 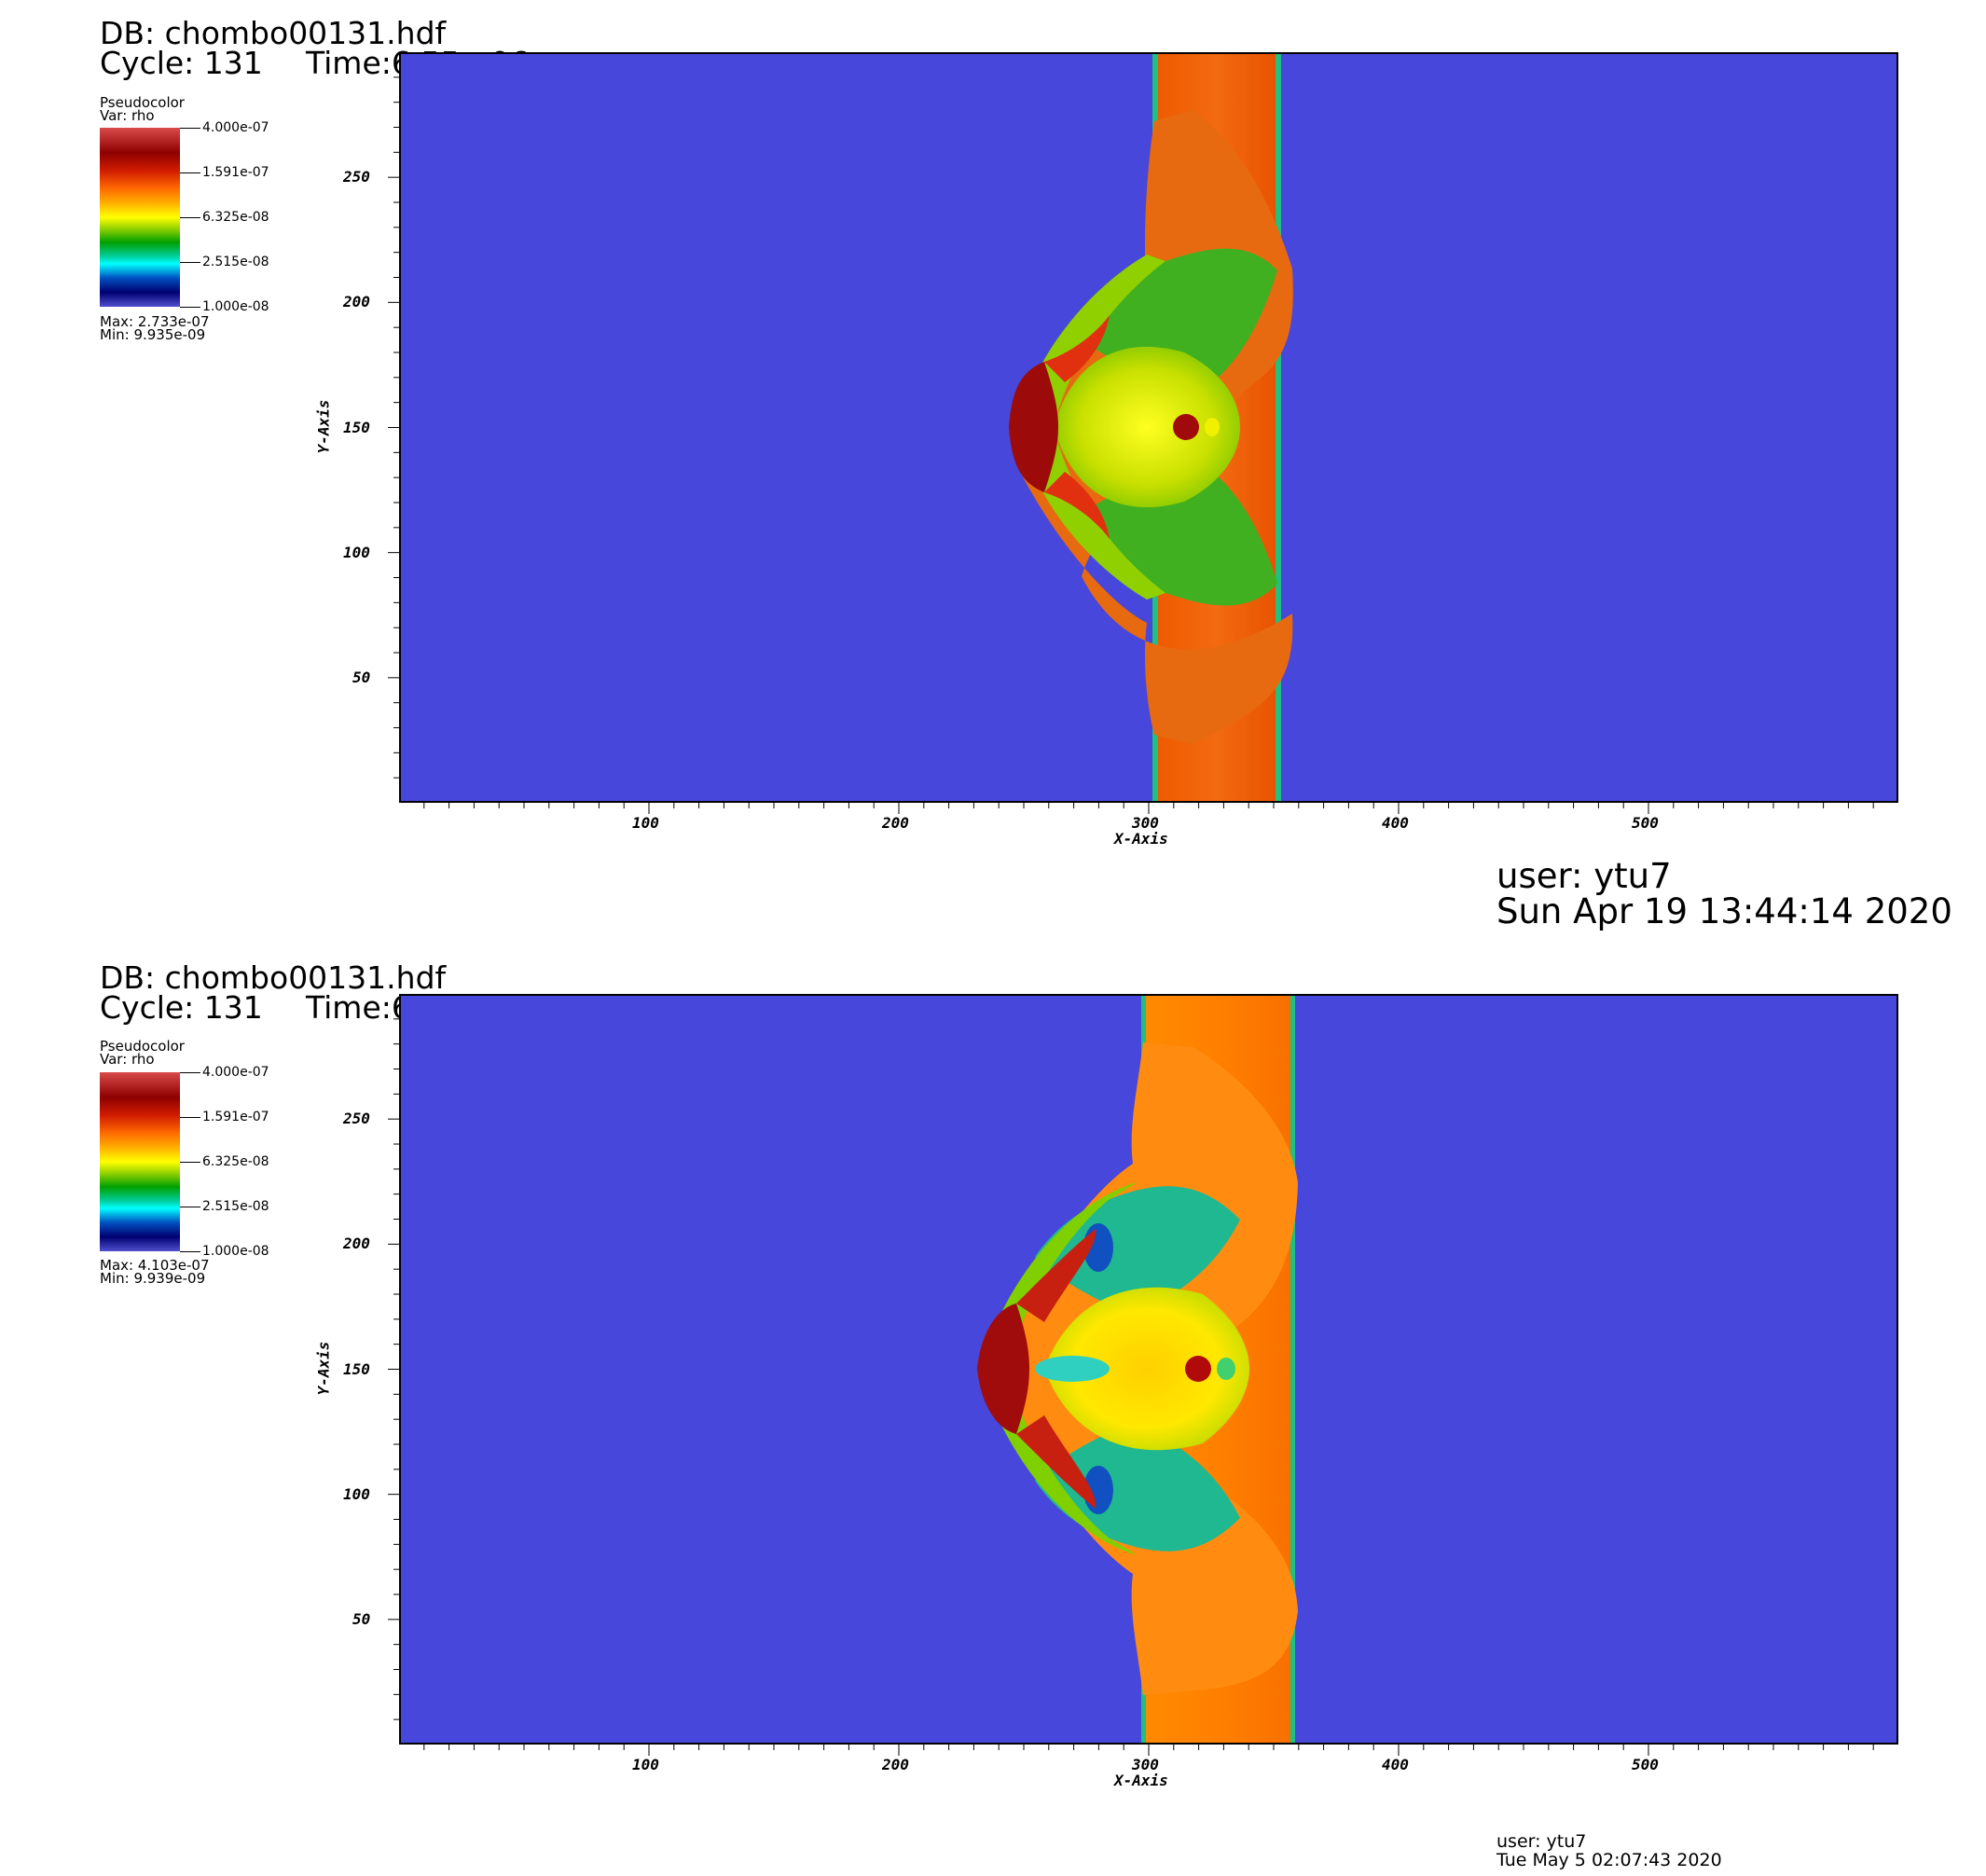 What do you see at coordinates (153, 335) in the screenshot?
I see `legend-min: Min: 9.935e-09` at bounding box center [153, 335].